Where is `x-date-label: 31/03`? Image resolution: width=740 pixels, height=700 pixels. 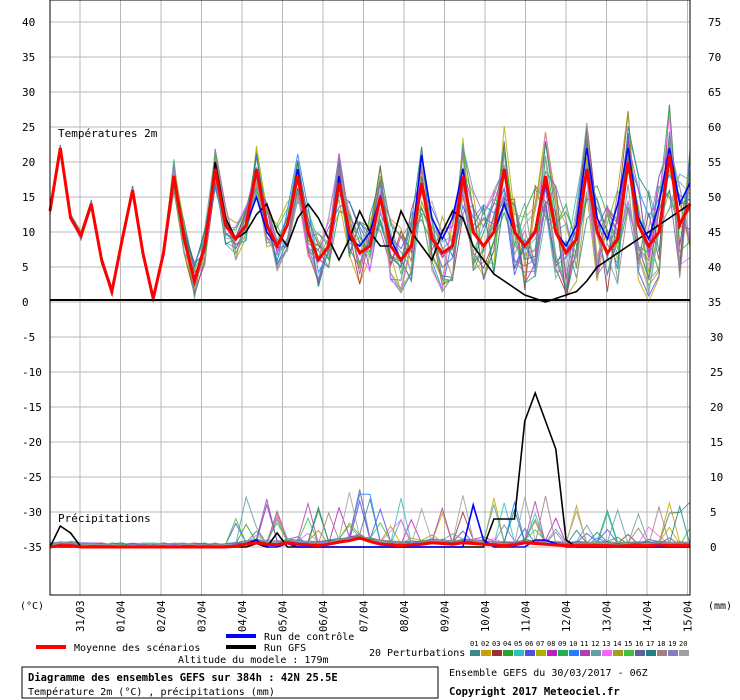
x-date-label: 31/03 is located at coordinates (81, 616).